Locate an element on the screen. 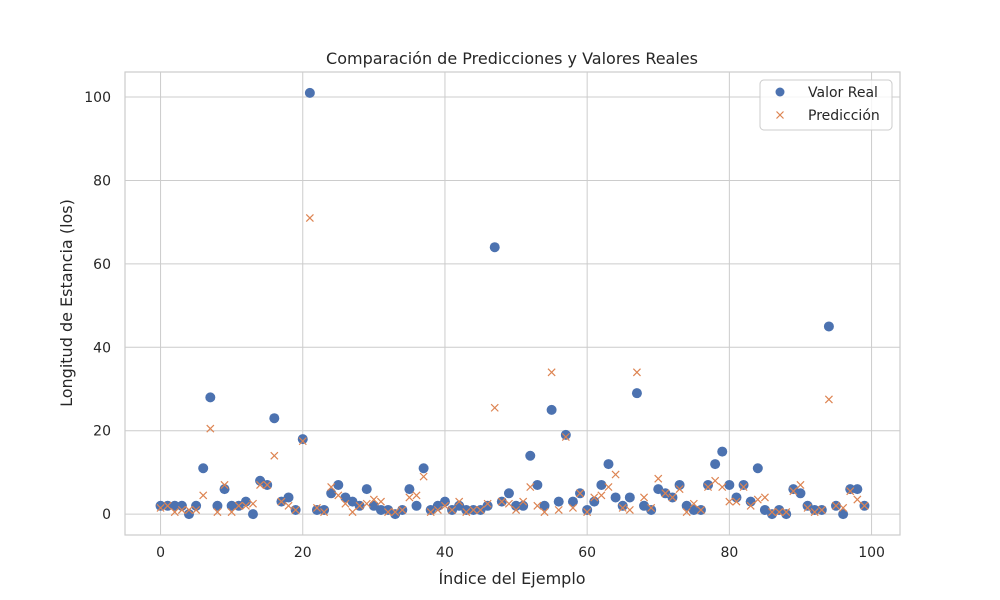 This screenshot has height=600, width=1000. x-axis-label: Índice del Ejemplo is located at coordinates (511, 578).